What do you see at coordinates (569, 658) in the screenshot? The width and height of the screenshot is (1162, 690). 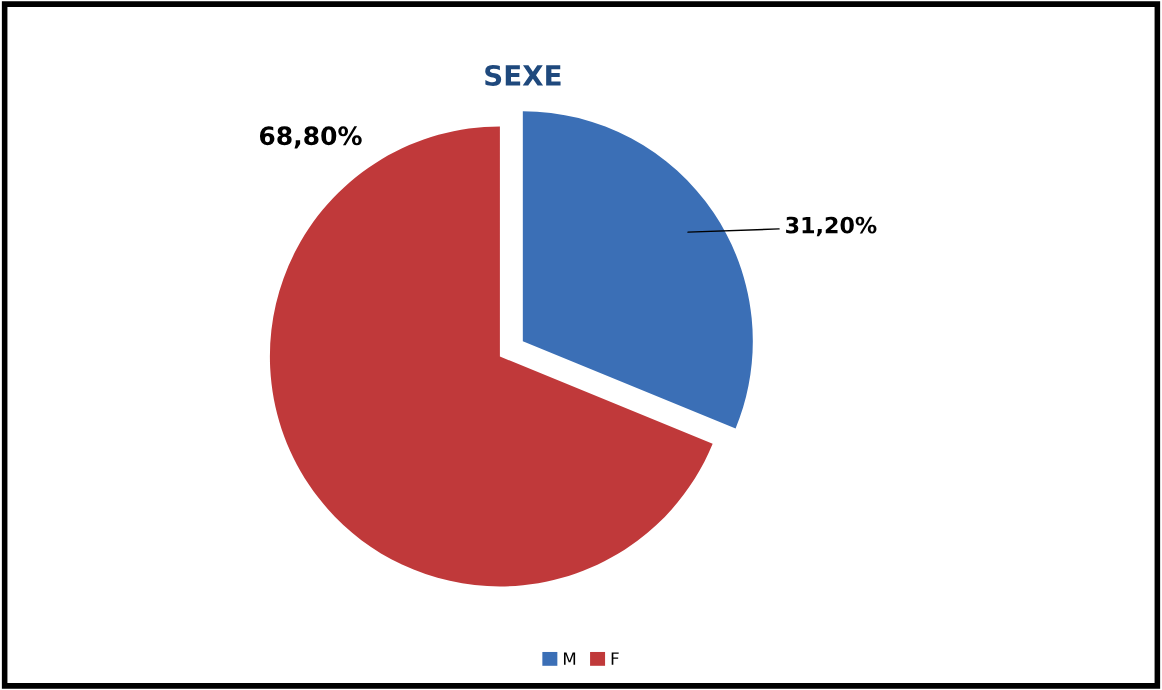 I see `legend-label: M` at bounding box center [569, 658].